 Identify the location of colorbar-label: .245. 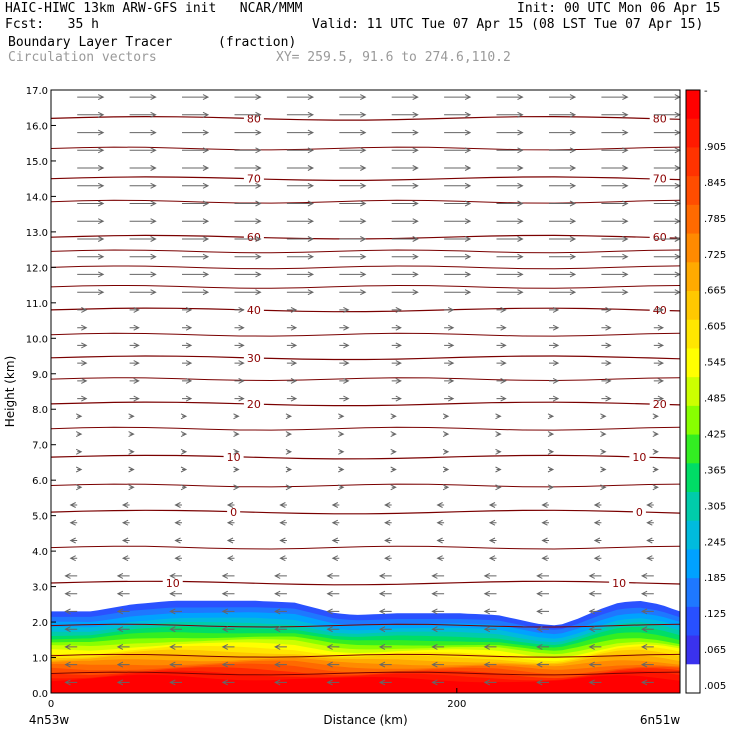
(715, 542).